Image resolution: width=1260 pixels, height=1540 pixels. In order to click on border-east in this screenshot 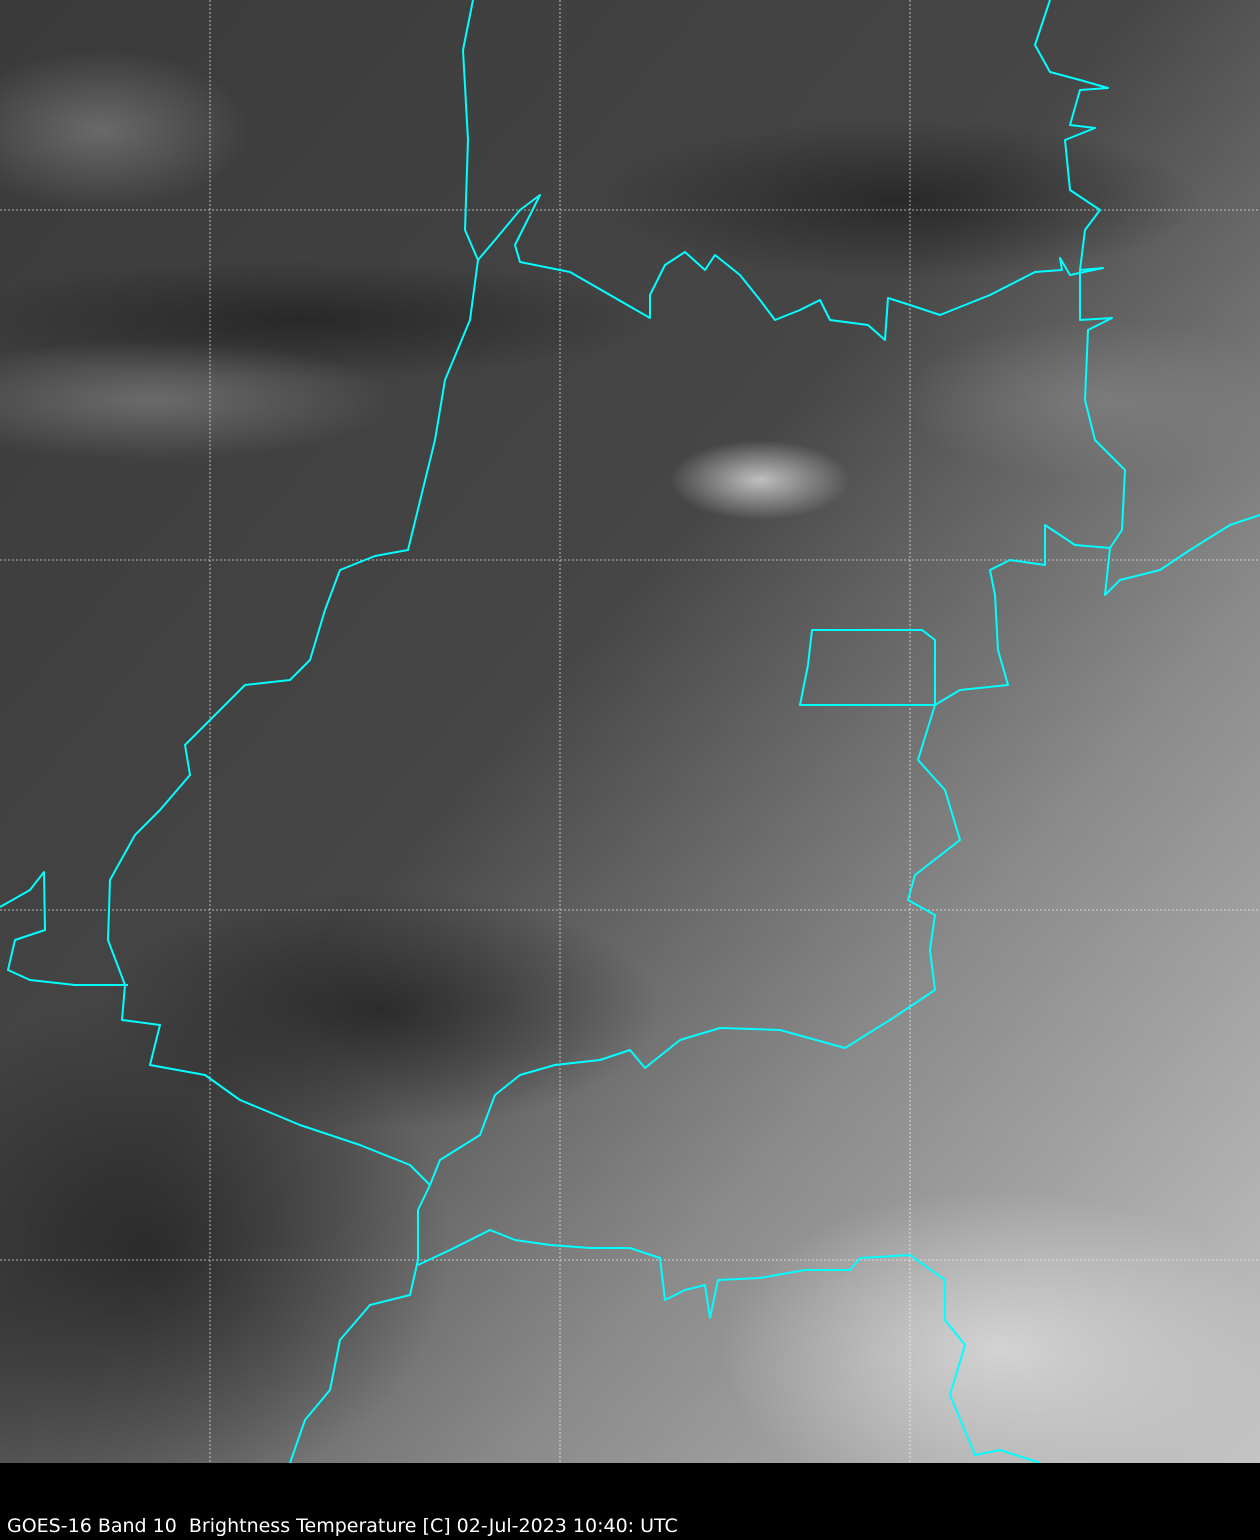, I will do `click(1182, 555)`.